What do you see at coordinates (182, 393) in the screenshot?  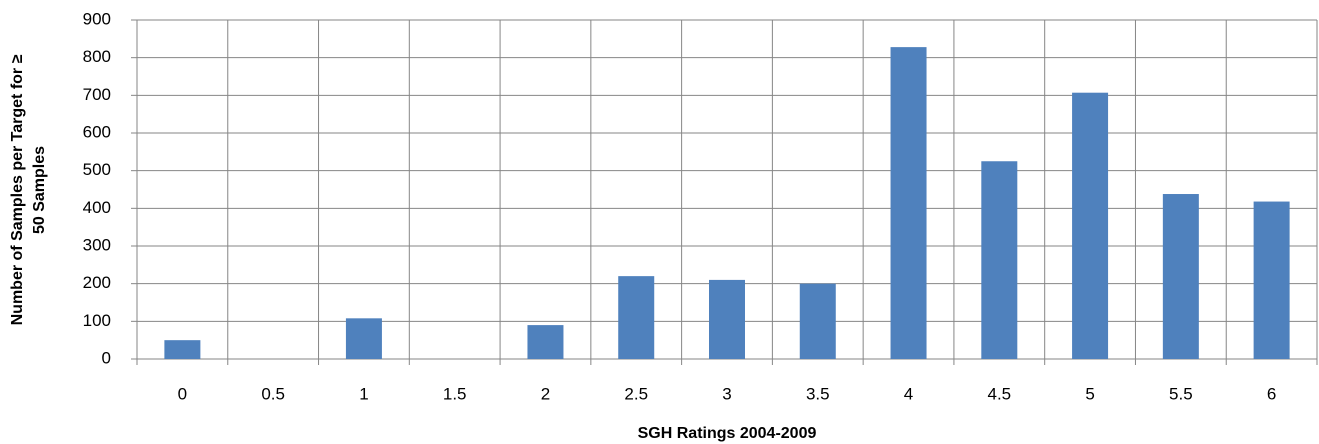 I see `x-tick-label: 0` at bounding box center [182, 393].